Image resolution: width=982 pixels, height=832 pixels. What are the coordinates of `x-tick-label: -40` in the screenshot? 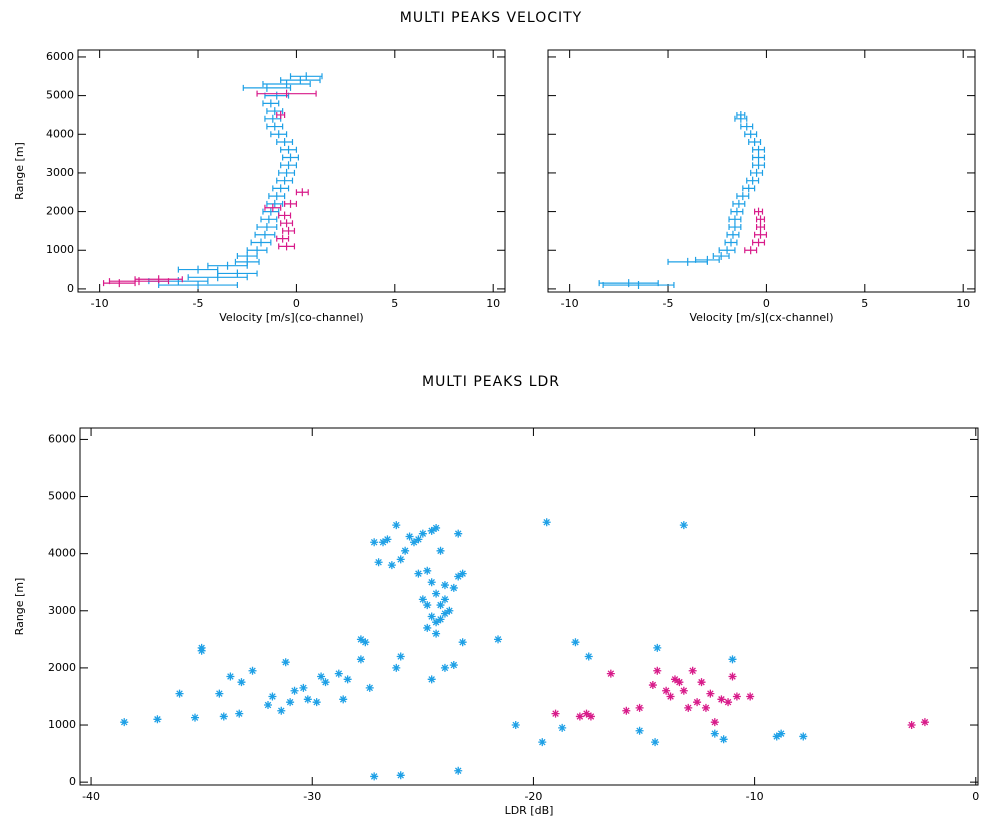 It's located at (91, 796).